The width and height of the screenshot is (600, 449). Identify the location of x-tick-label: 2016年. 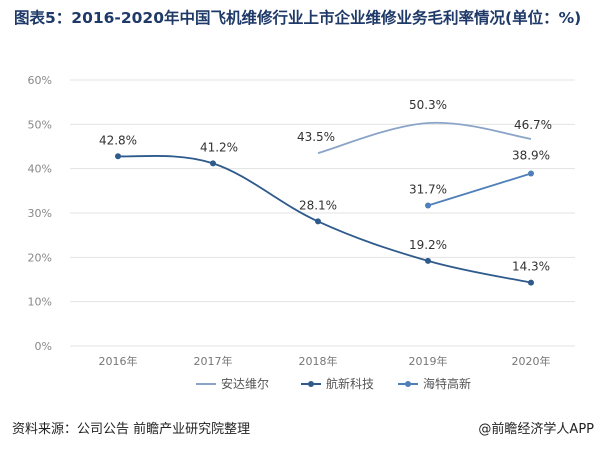
(118, 361).